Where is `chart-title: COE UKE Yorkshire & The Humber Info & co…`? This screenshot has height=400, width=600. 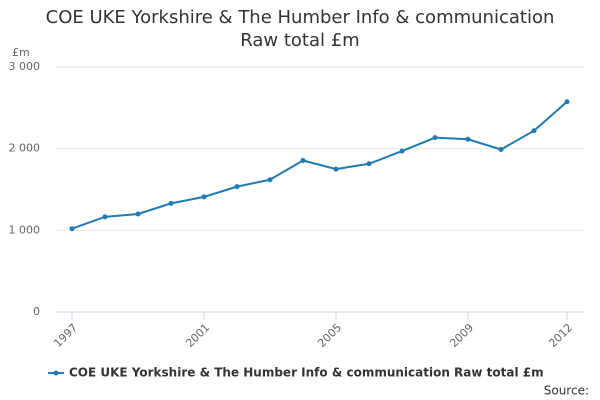 chart-title: COE UKE Yorkshire & The Humber Info & co… is located at coordinates (300, 17).